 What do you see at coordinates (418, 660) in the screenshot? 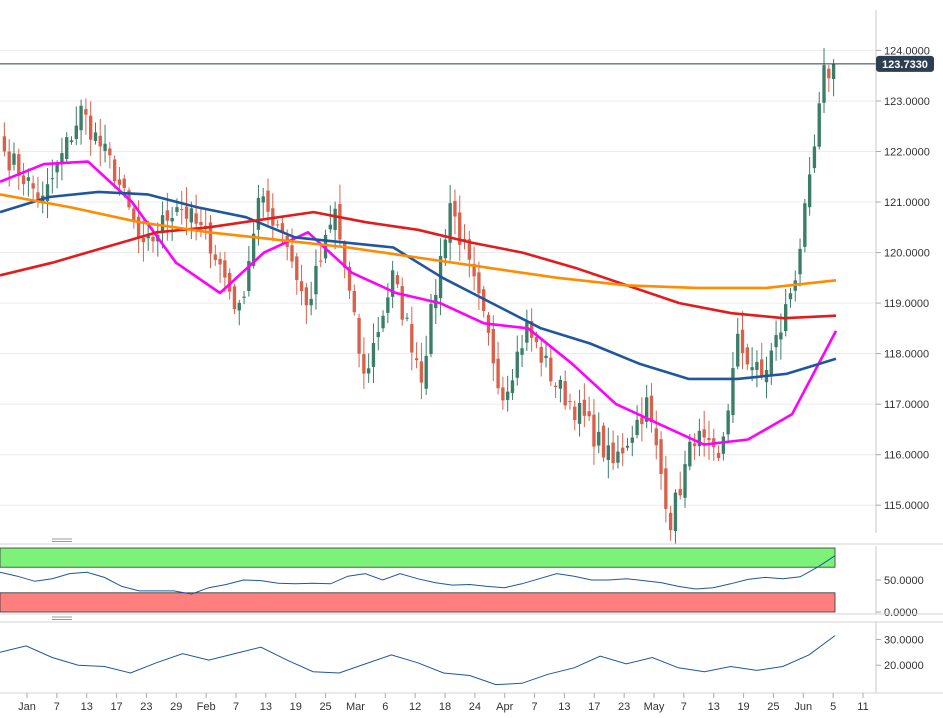
I see `adx-series` at bounding box center [418, 660].